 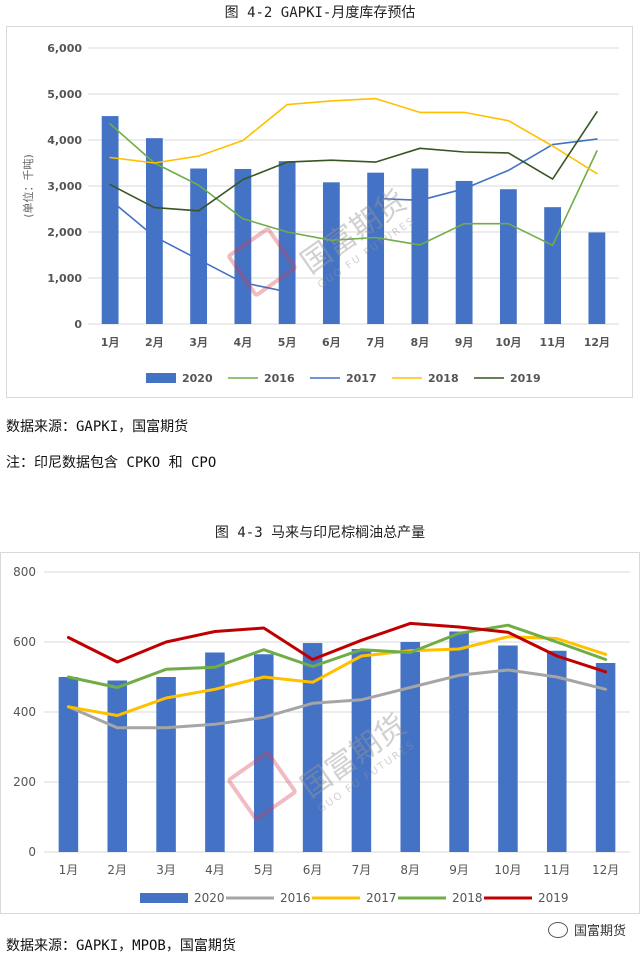 I want to click on wechat-badge: 国富期货, so click(x=586, y=929).